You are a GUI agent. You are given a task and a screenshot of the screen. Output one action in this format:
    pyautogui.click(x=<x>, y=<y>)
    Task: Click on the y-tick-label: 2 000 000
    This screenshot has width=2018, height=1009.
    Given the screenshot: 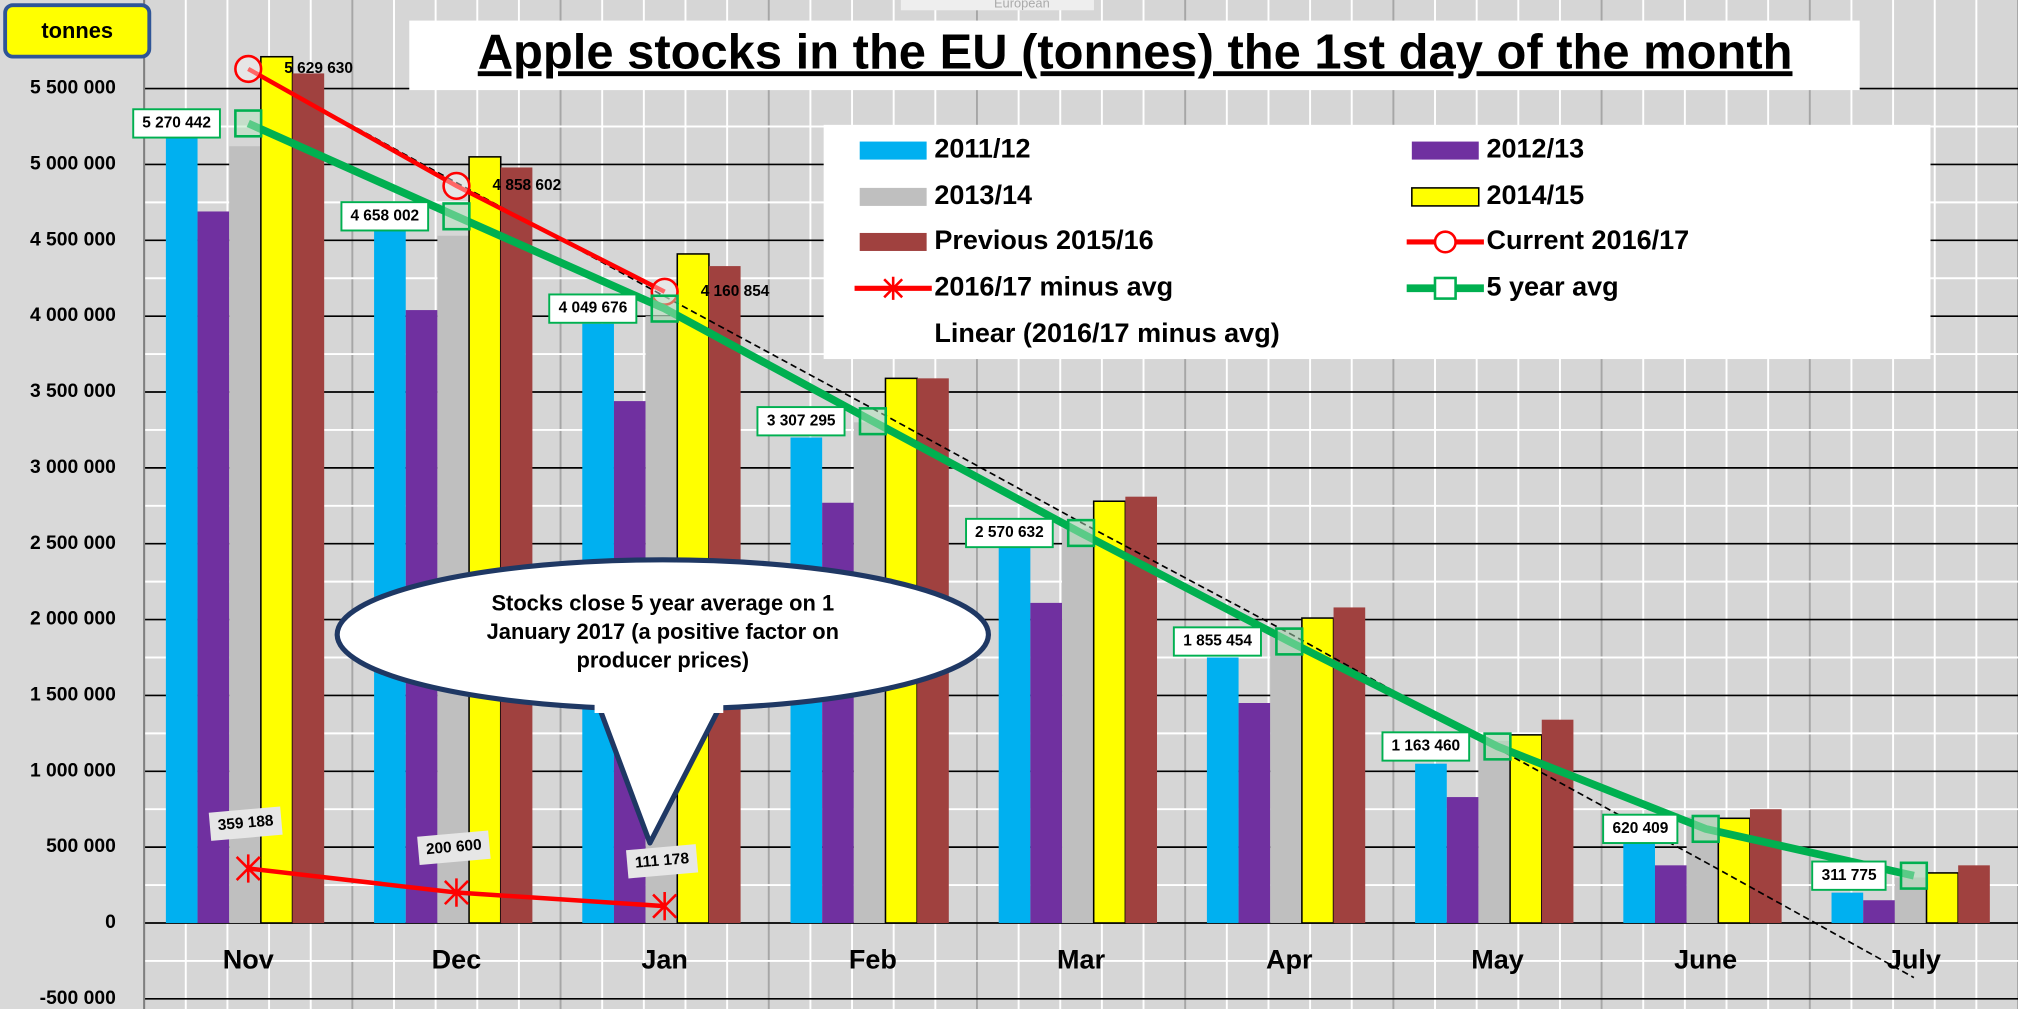 What is the action you would take?
    pyautogui.click(x=73, y=619)
    